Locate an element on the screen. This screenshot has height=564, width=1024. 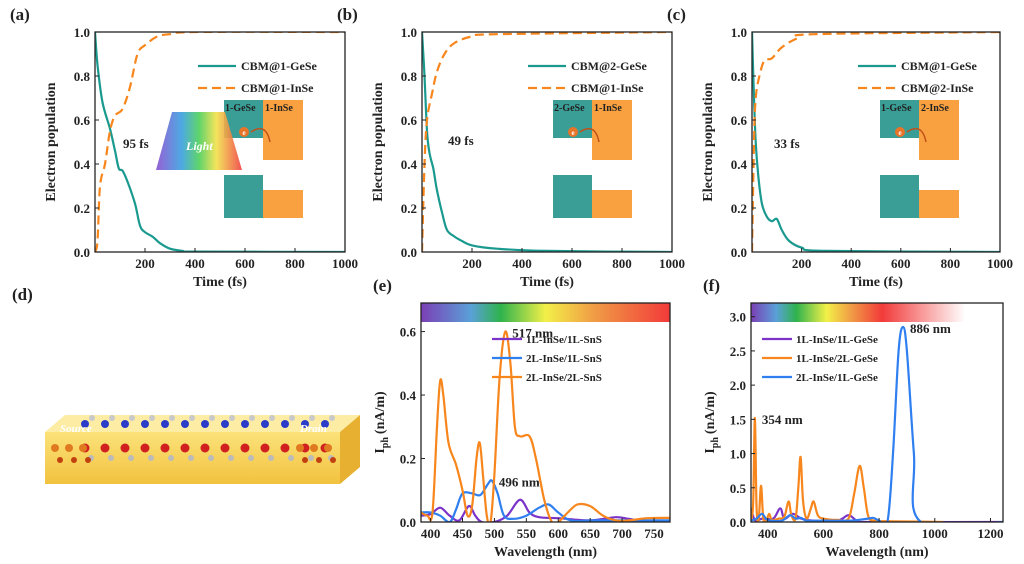
legend-label: CBM@2-InSe is located at coordinates (937, 88).